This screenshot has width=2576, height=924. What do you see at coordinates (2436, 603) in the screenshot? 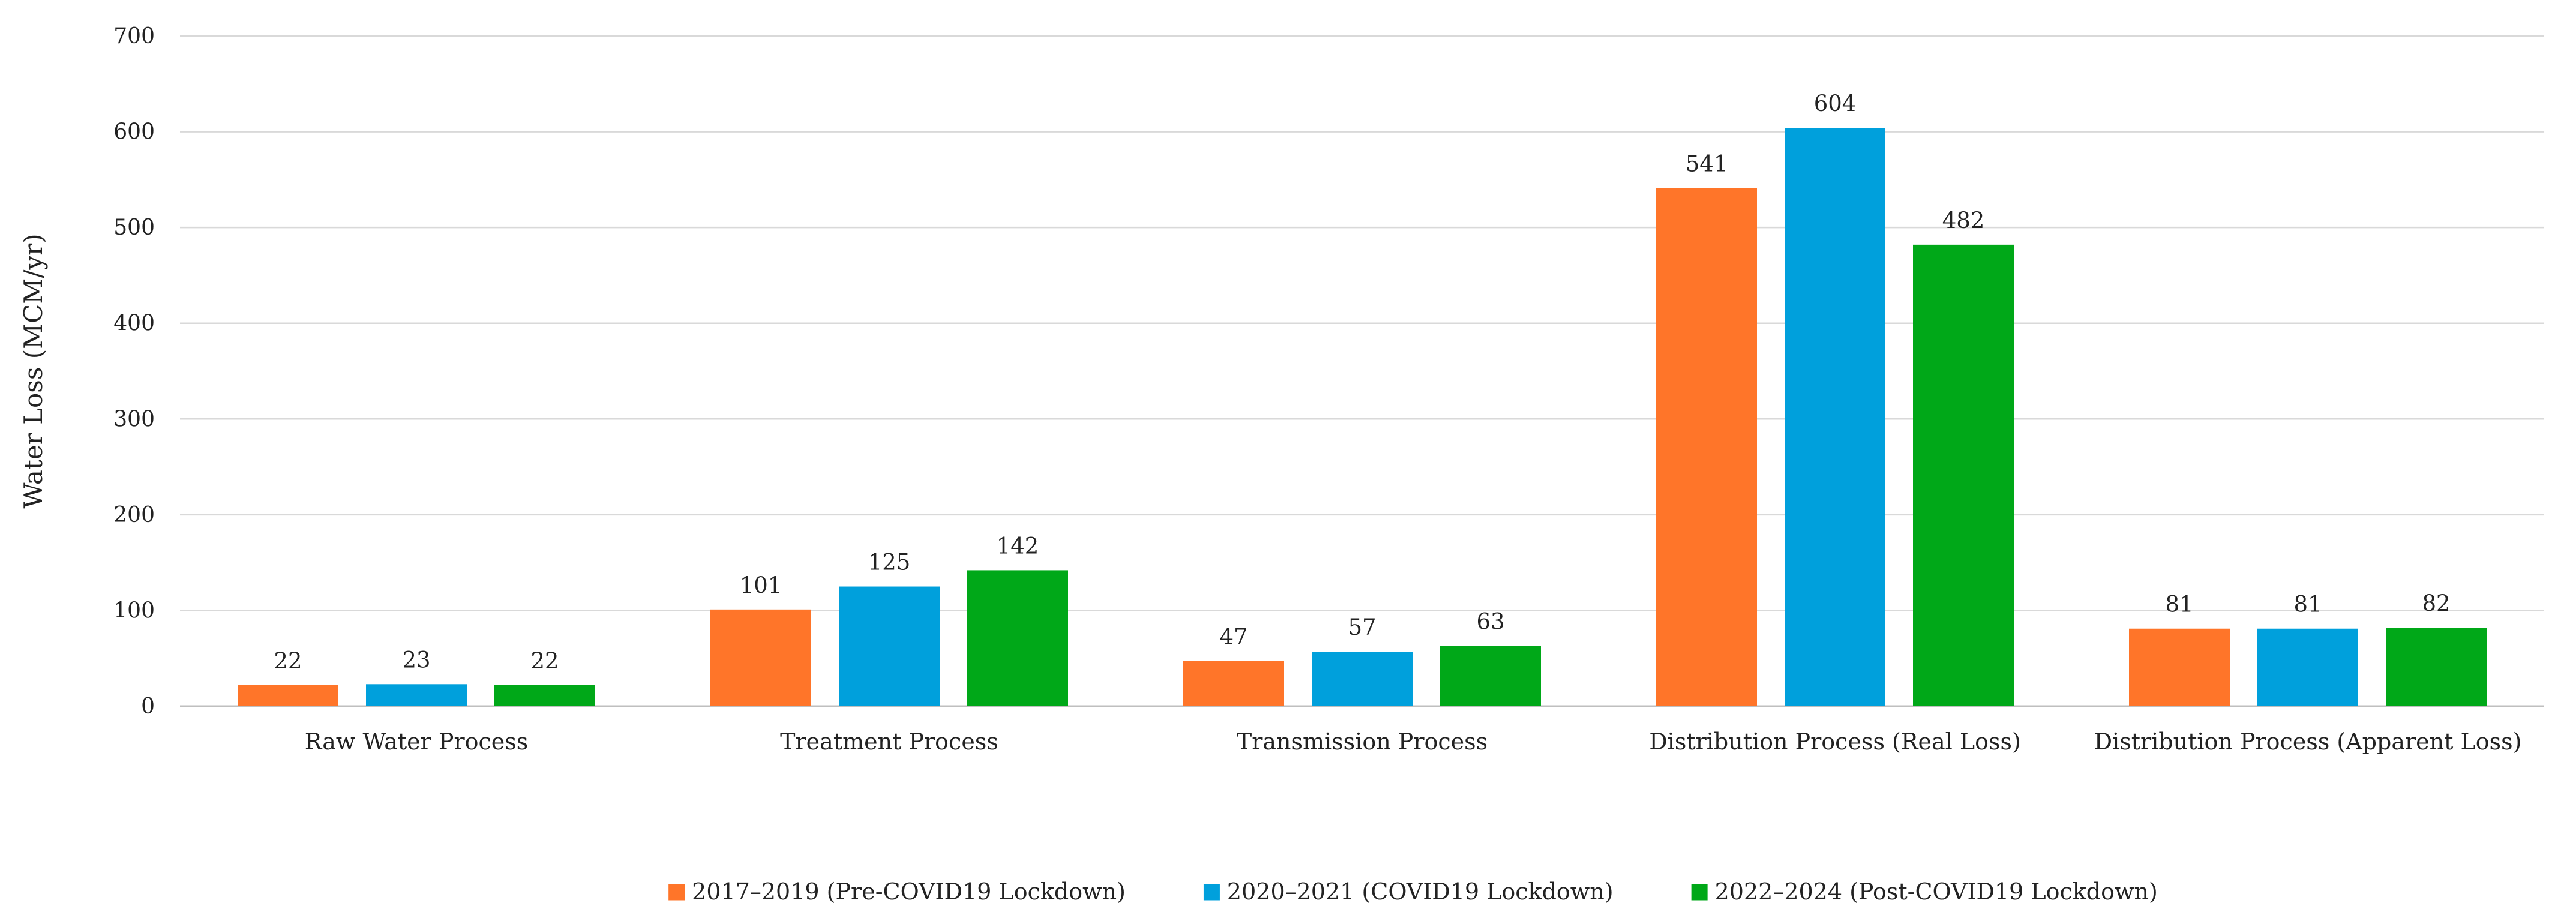
I see `data-label: 82` at bounding box center [2436, 603].